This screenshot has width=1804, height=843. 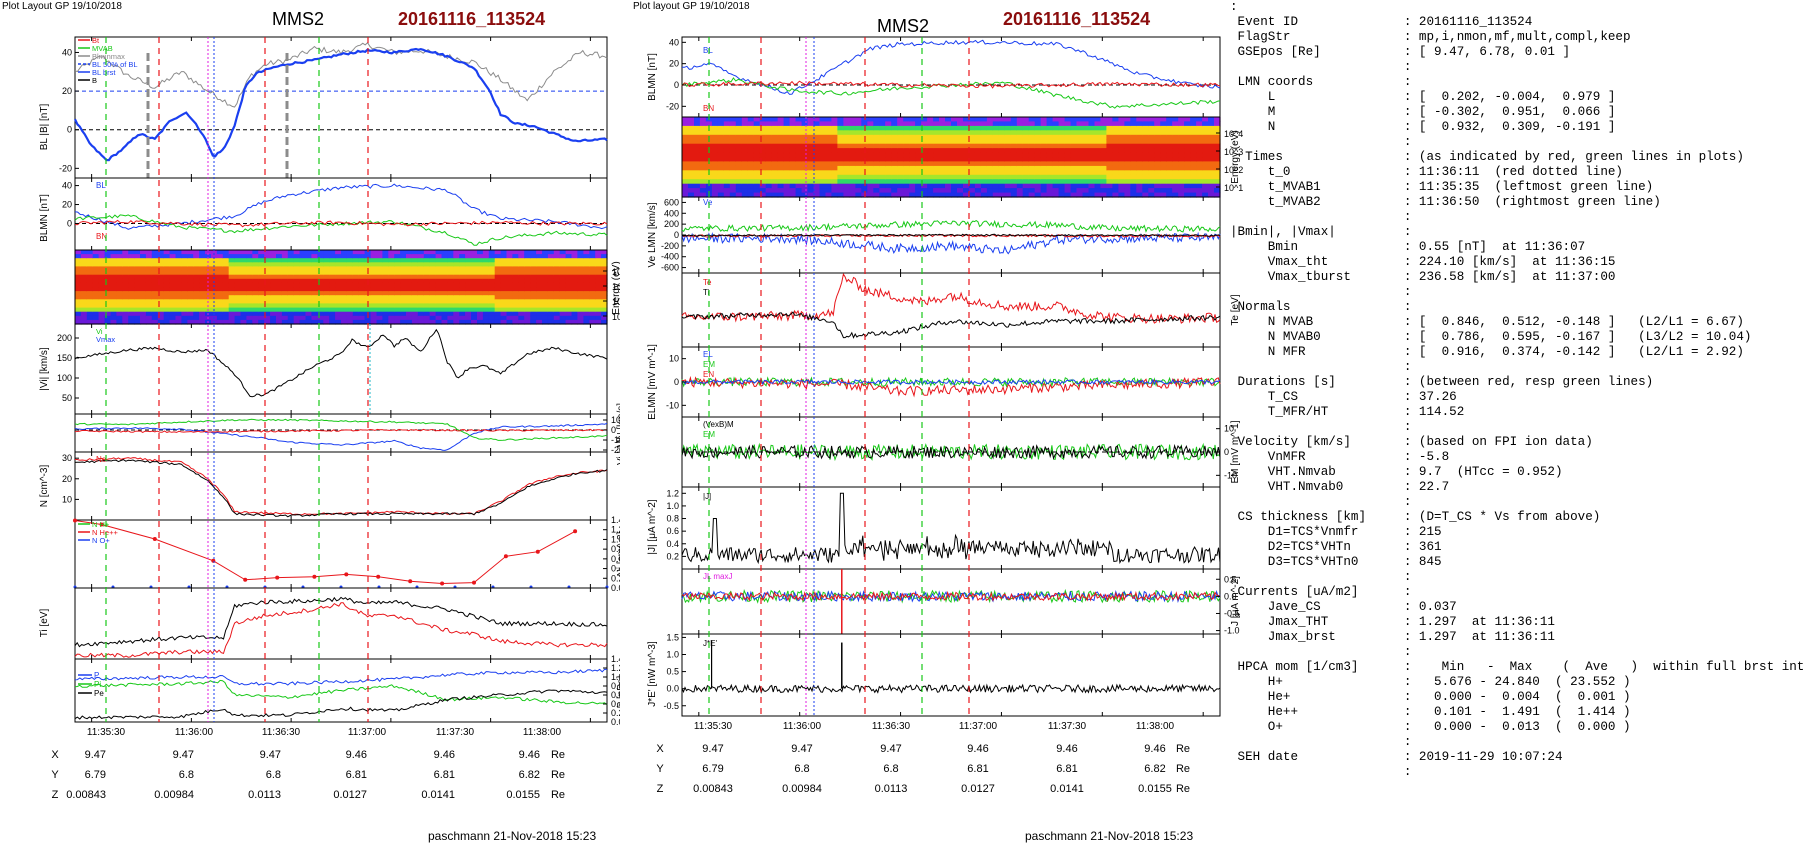 What do you see at coordinates (951, 93) in the screenshot?
I see `b-lmn-line` at bounding box center [951, 93].